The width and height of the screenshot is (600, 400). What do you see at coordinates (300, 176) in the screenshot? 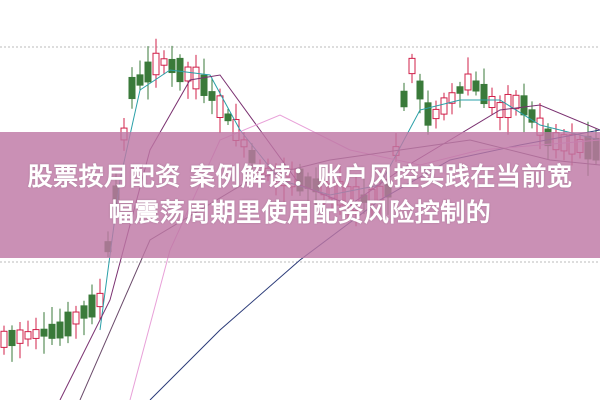
I see `title-line-1: 股票按月配资 案例解读：账户风控实践在当前宽` at bounding box center [300, 176].